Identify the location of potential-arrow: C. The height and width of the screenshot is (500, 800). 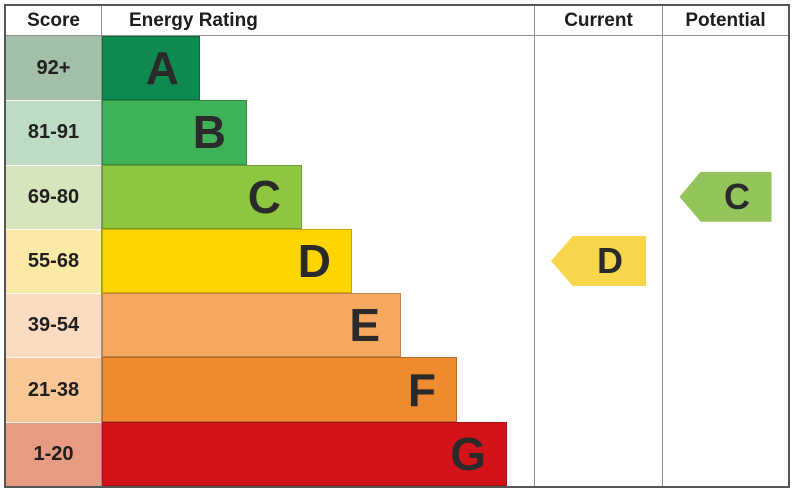
(725, 196).